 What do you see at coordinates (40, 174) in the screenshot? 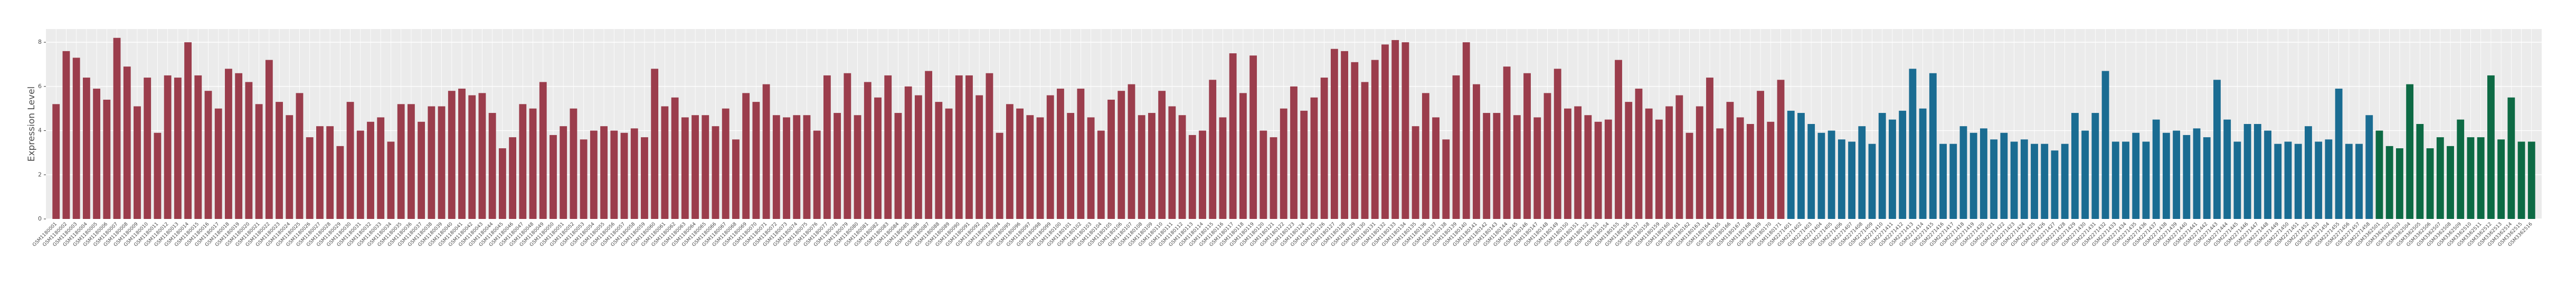
I see `y-tick-label: 2` at bounding box center [40, 174].